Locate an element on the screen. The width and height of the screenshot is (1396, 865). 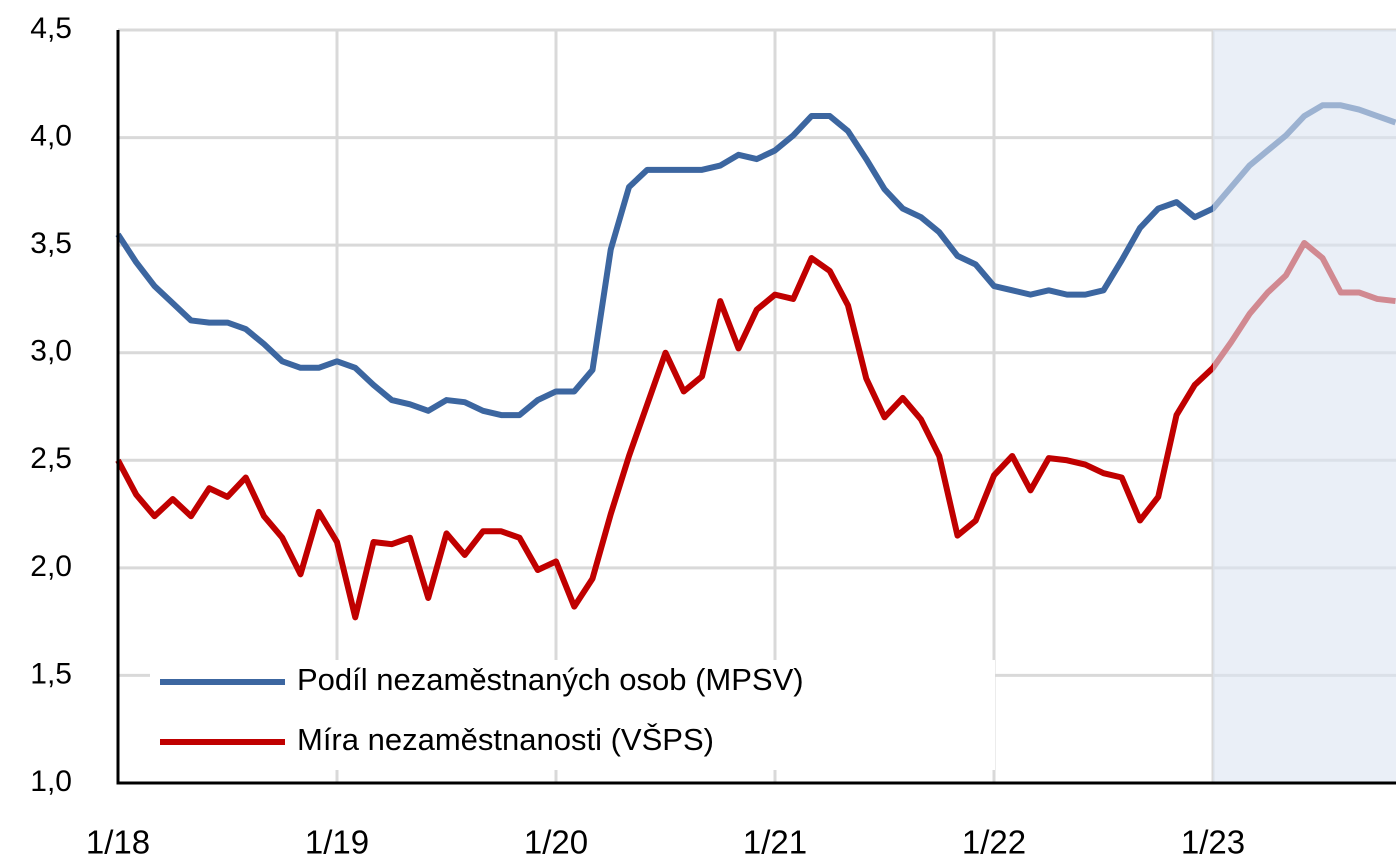
legend-label: Podíl nezaměstnaných osob (MPSV) is located at coordinates (550, 679).